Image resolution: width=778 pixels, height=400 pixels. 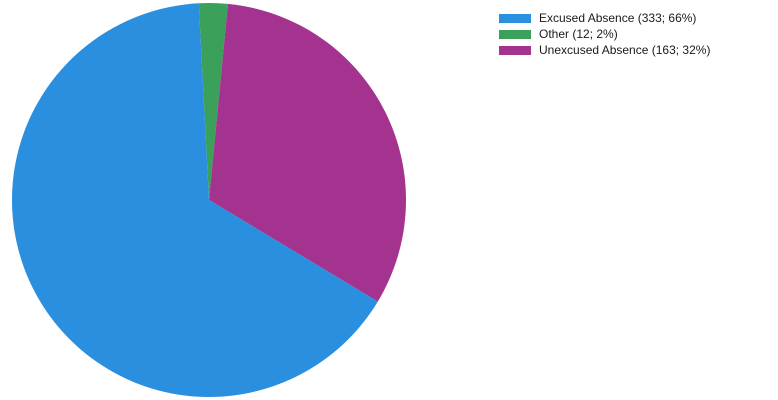 I want to click on legend-item-unexcused-absence: Unexcused Absence (163; 32%), so click(x=604, y=50).